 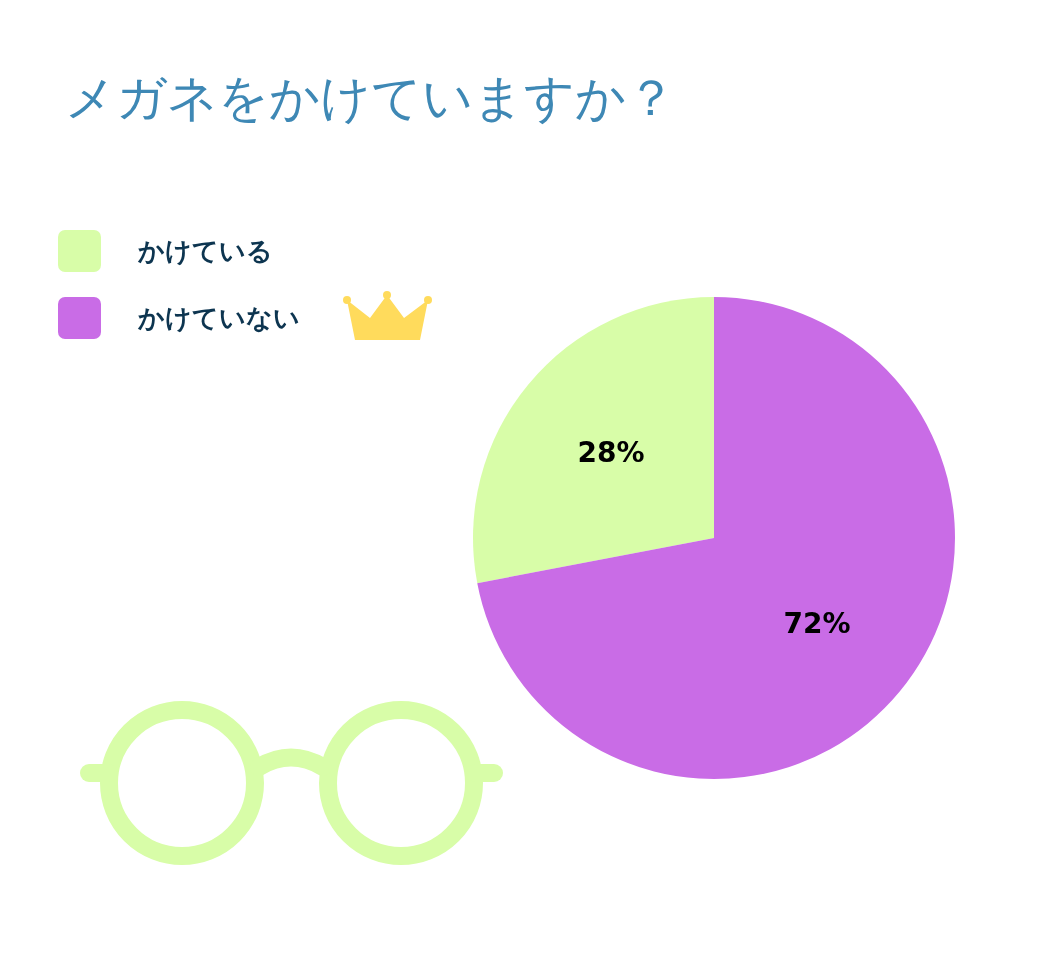 What do you see at coordinates (817, 623) in the screenshot?
I see `data-label: 72%` at bounding box center [817, 623].